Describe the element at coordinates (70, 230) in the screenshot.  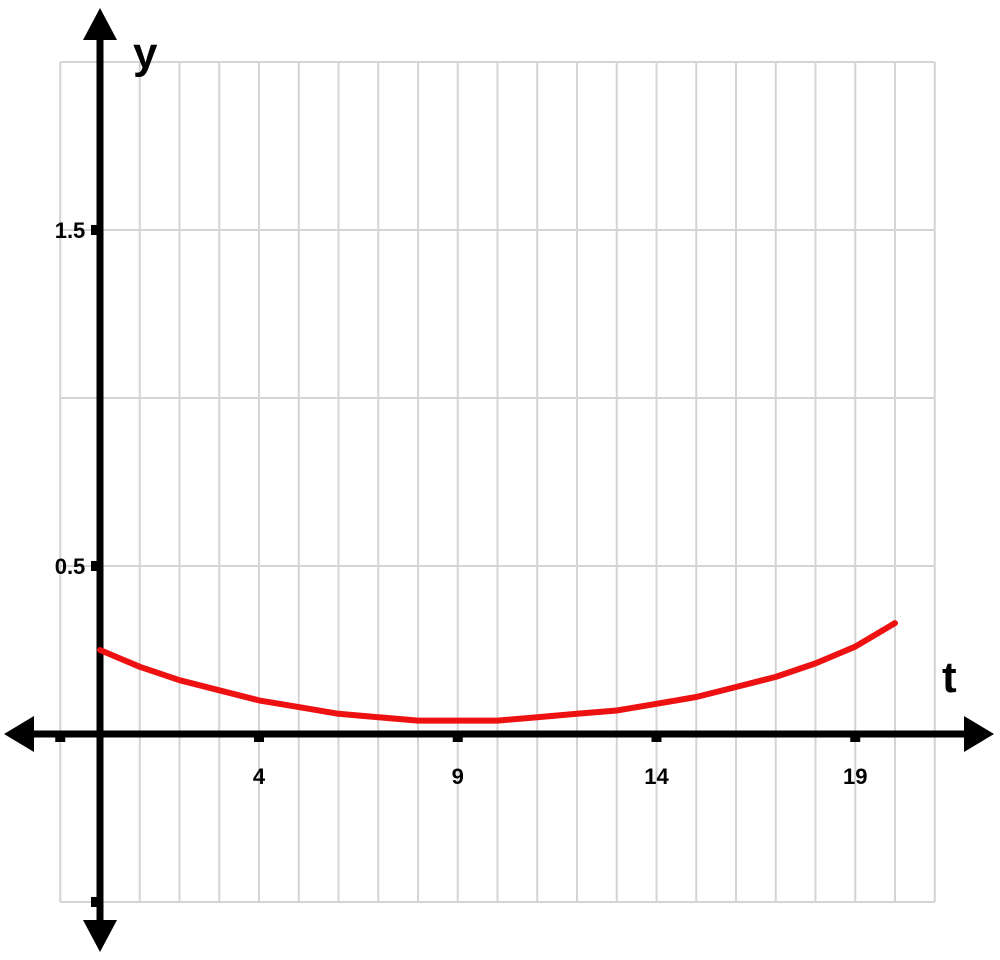
I see `y-tick-label: 1.5` at that location.